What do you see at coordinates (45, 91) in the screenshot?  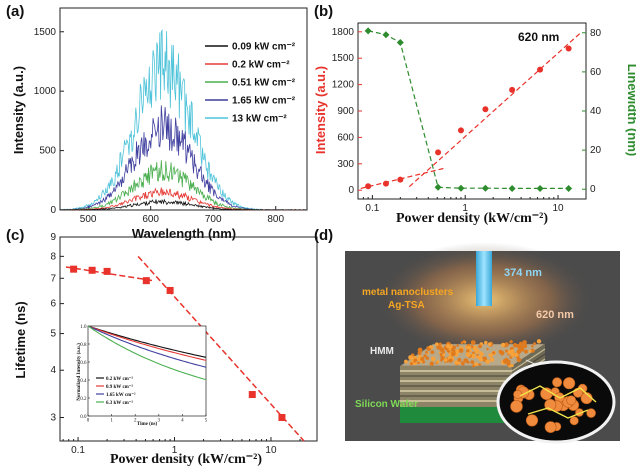 I see `panel-a-ytick-label: 1000` at bounding box center [45, 91].